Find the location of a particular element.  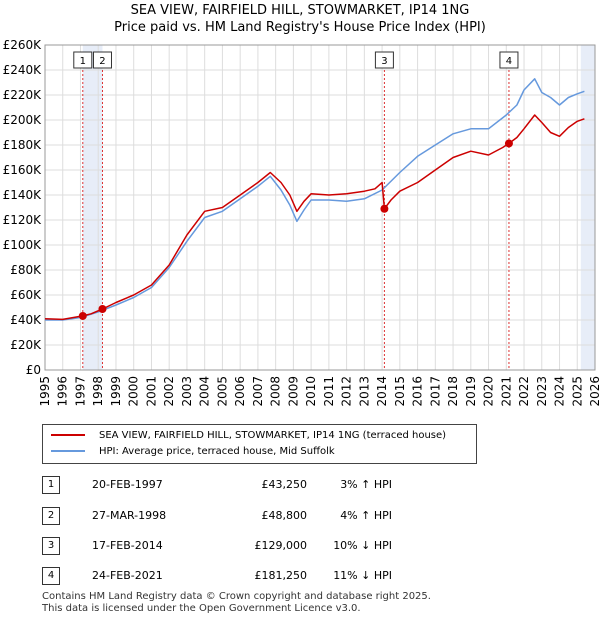

x-tick-label: 2025 is located at coordinates (577, 391).